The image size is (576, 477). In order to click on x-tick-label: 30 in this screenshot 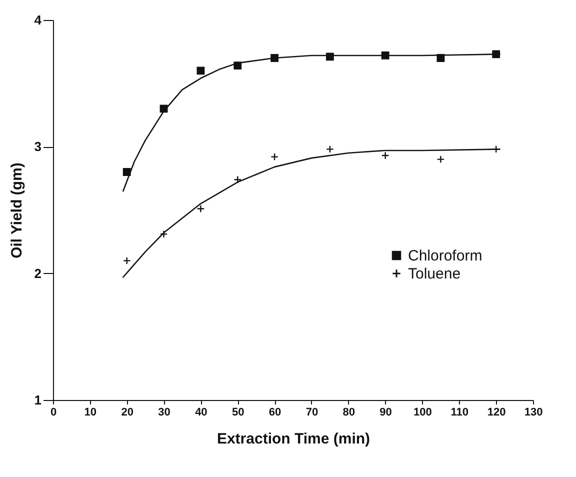, I will do `click(164, 412)`.